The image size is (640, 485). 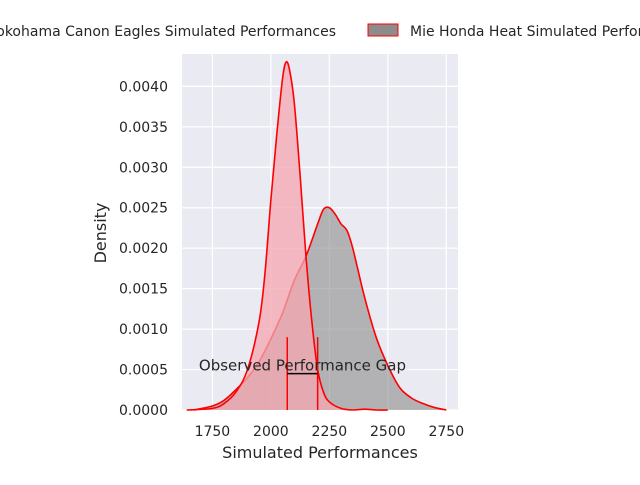 What do you see at coordinates (143, 290) in the screenshot?
I see `y-tick-label: 0.0015` at bounding box center [143, 290].